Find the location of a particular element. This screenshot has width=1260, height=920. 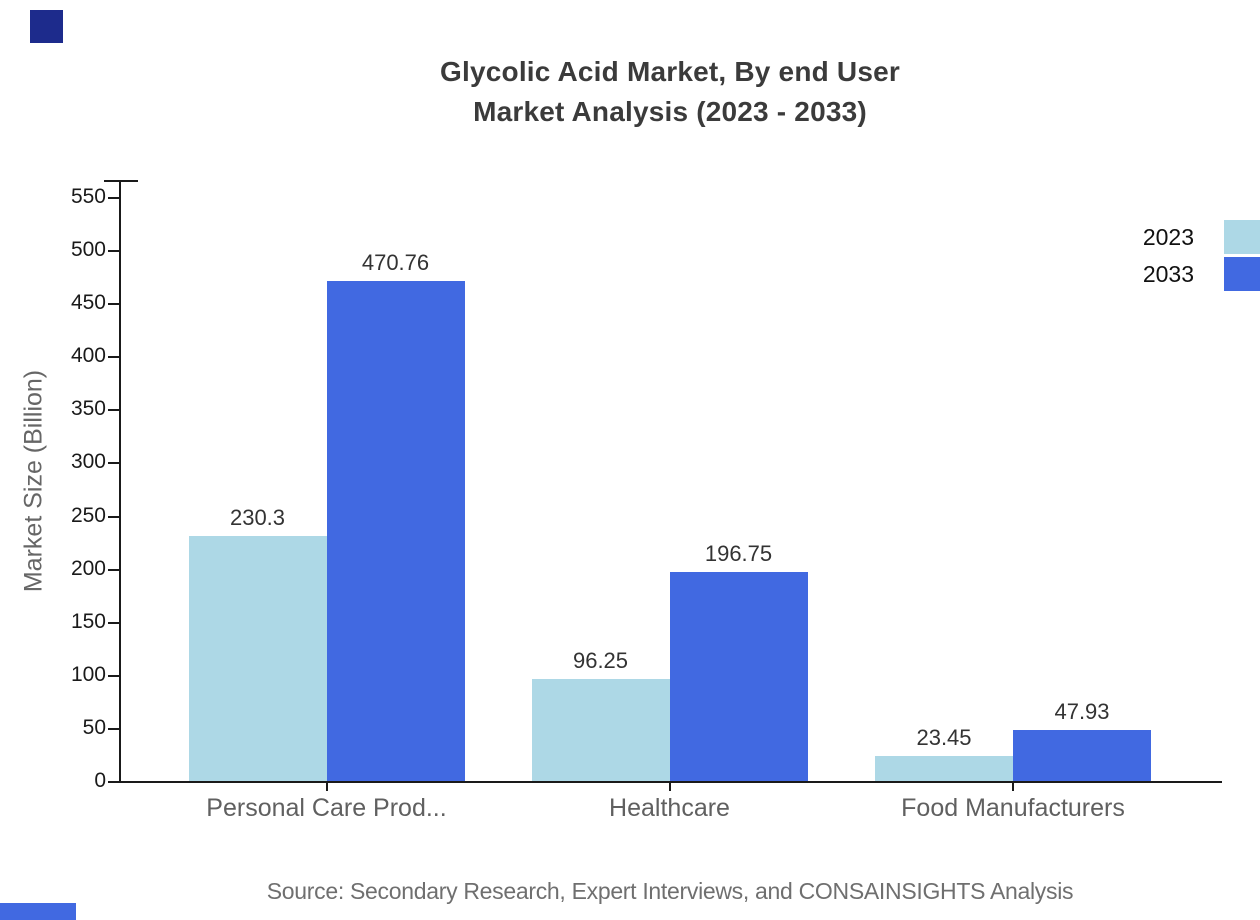

y-tick-label: 450 is located at coordinates (88, 303).